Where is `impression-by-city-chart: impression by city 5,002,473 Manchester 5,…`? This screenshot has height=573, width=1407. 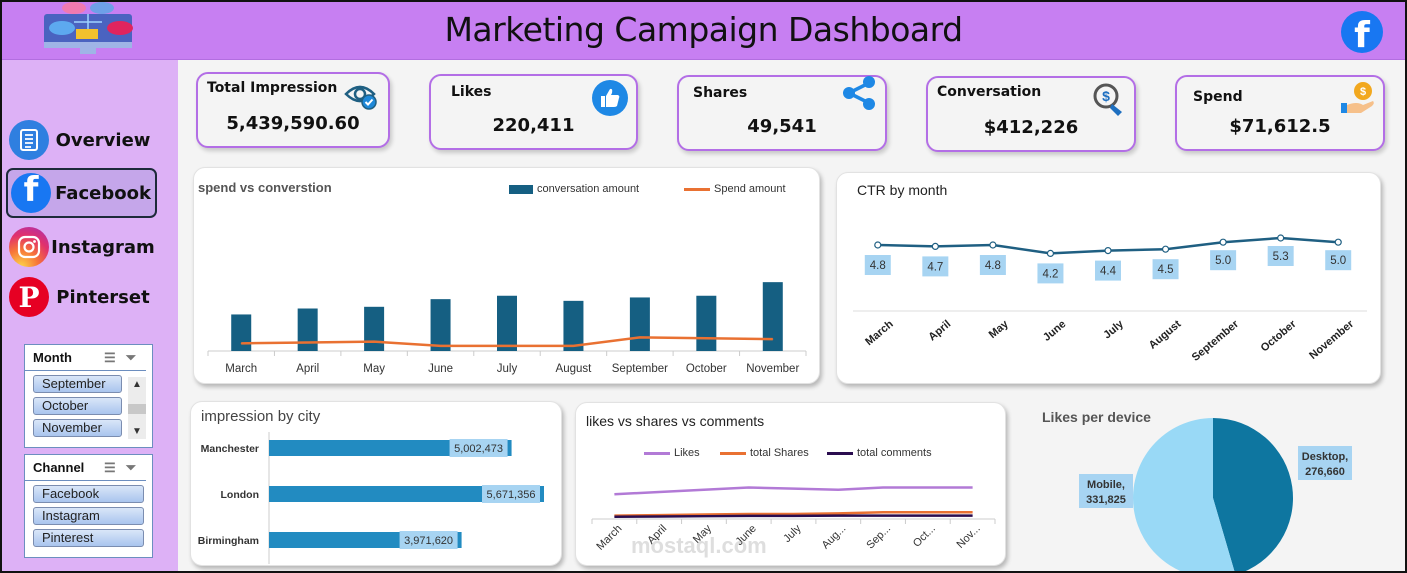
impression-by-city-chart: impression by city 5,002,473 Manchester 5,… is located at coordinates (376, 483).